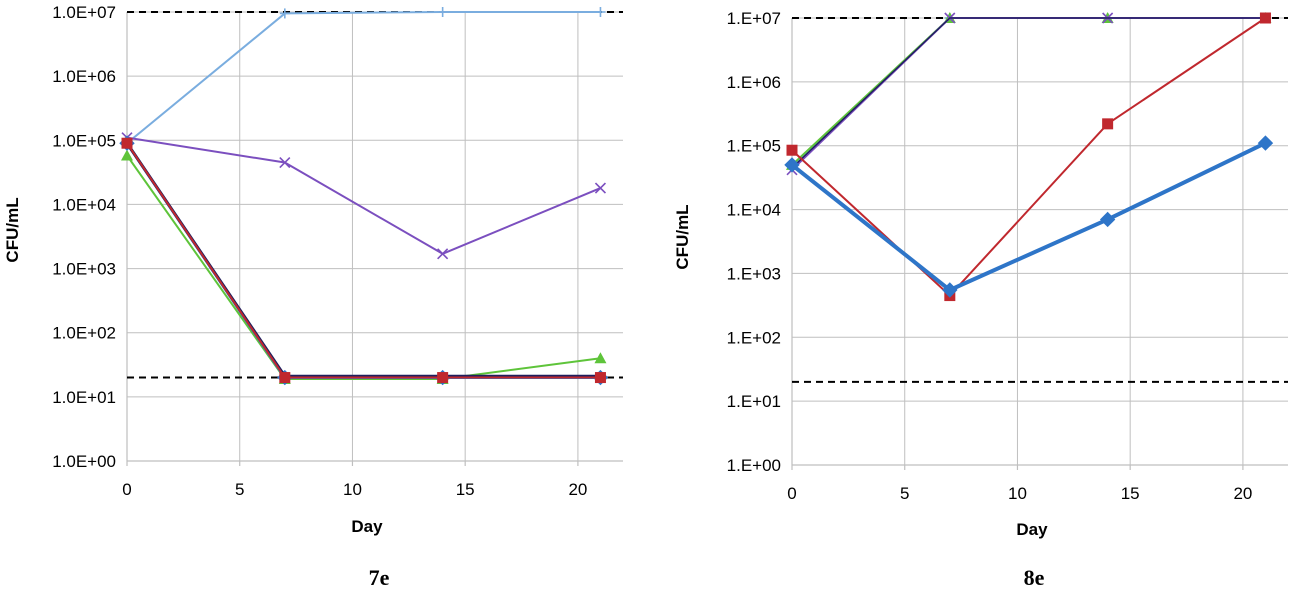 This screenshot has height=593, width=1299. Describe the element at coordinates (84, 12) in the screenshot. I see `y-tick-label-7: 1.0E+07` at that location.